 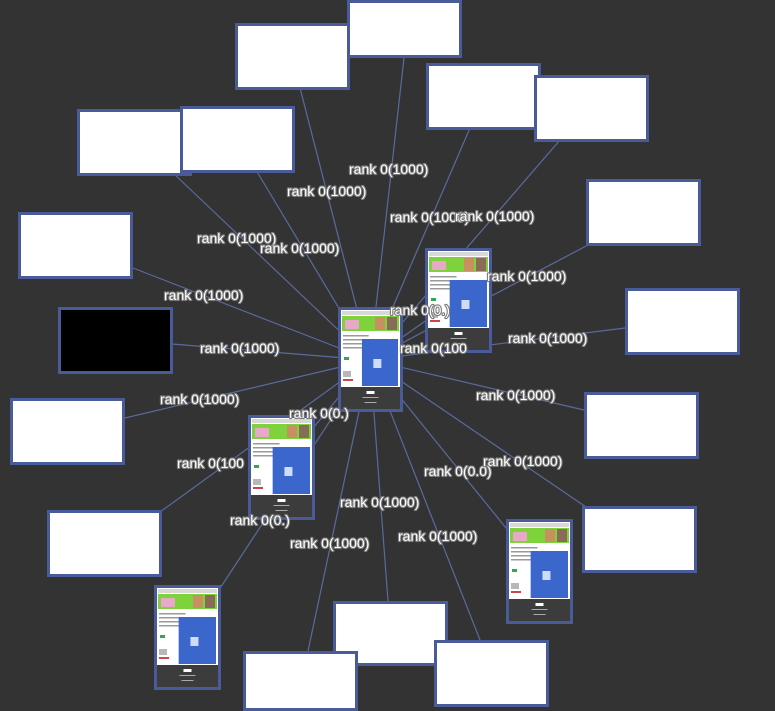 I want to click on thumb-center, so click(x=370, y=359).